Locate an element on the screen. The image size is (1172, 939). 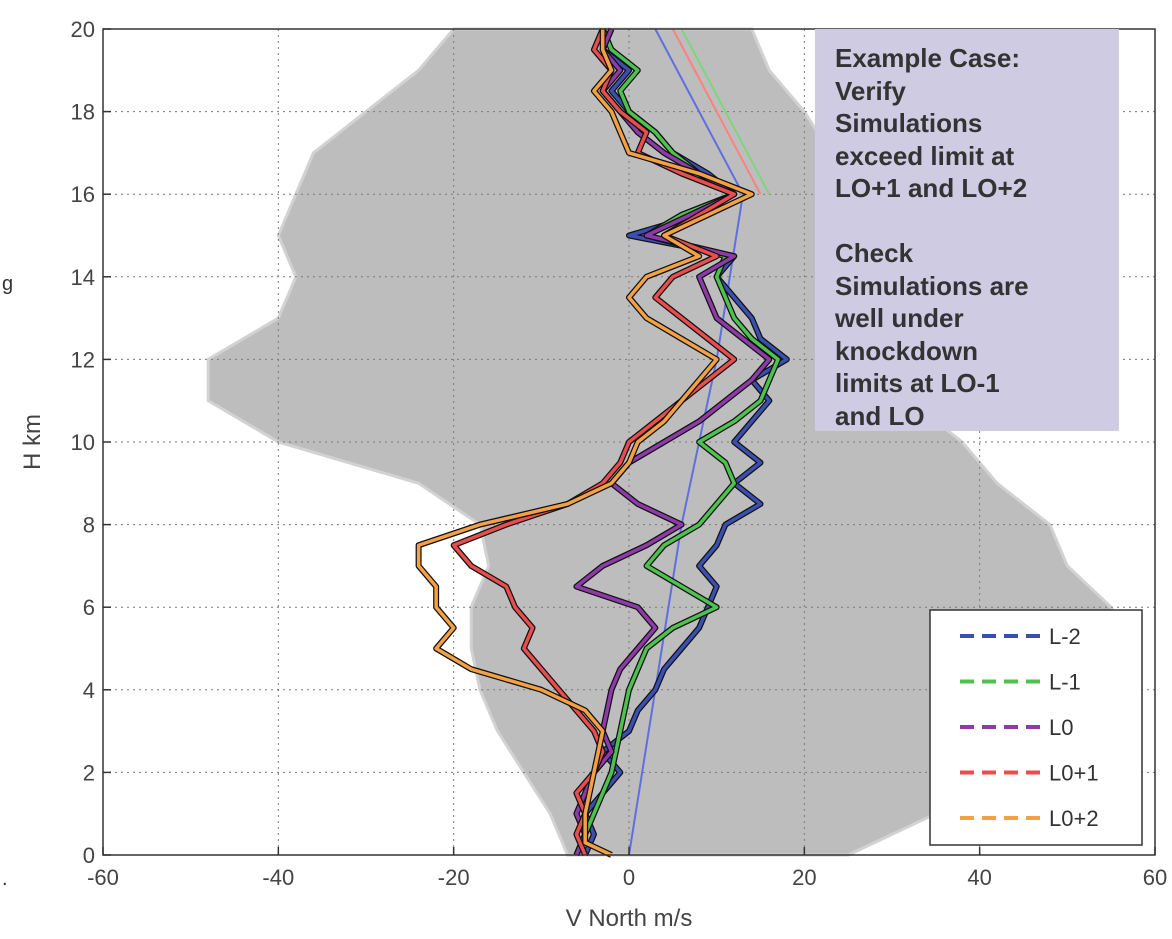
legend-label-L-2: L-2 is located at coordinates (1065, 636).